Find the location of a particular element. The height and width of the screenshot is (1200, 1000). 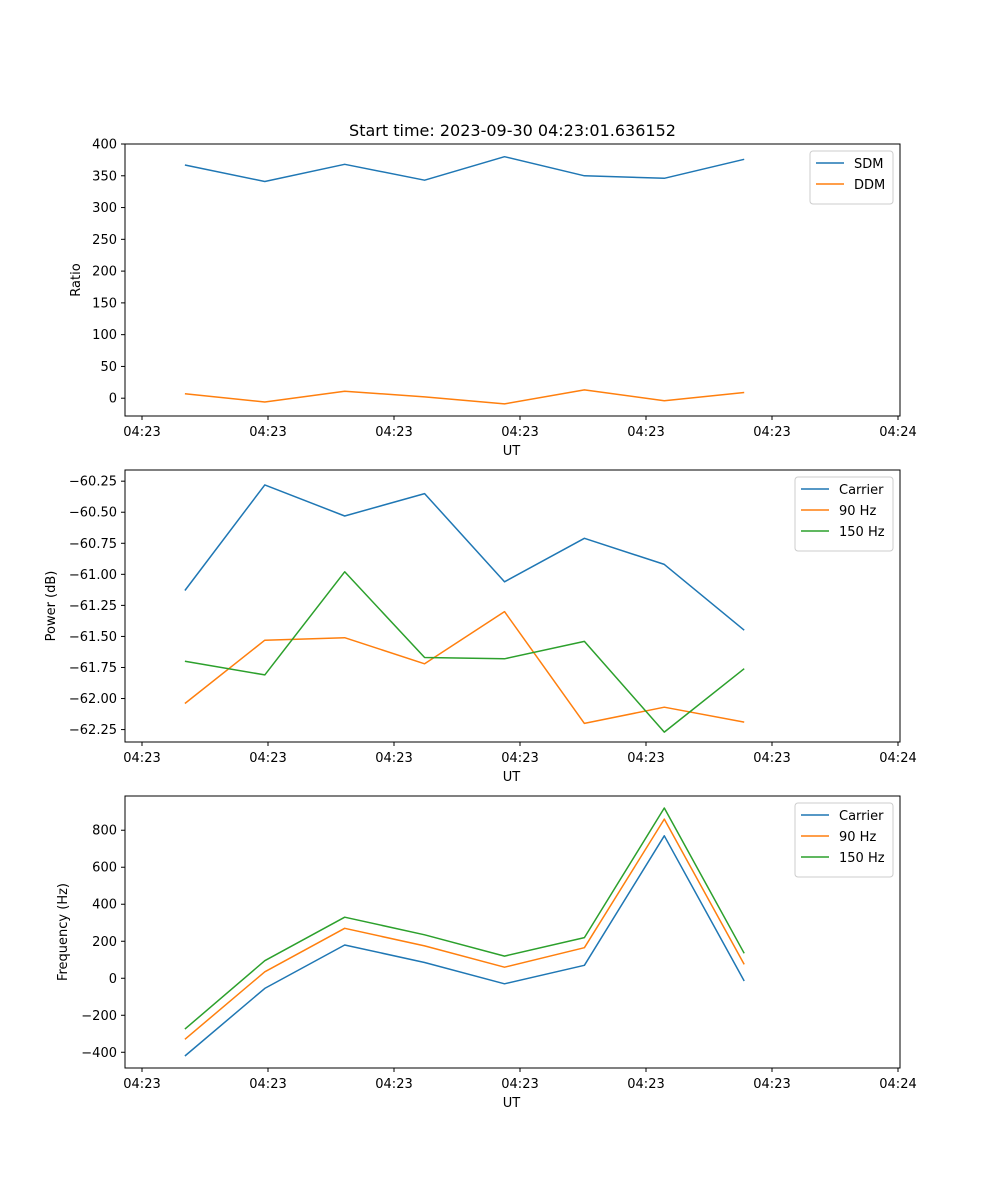

y-tick-label: 300 is located at coordinates (104, 208).